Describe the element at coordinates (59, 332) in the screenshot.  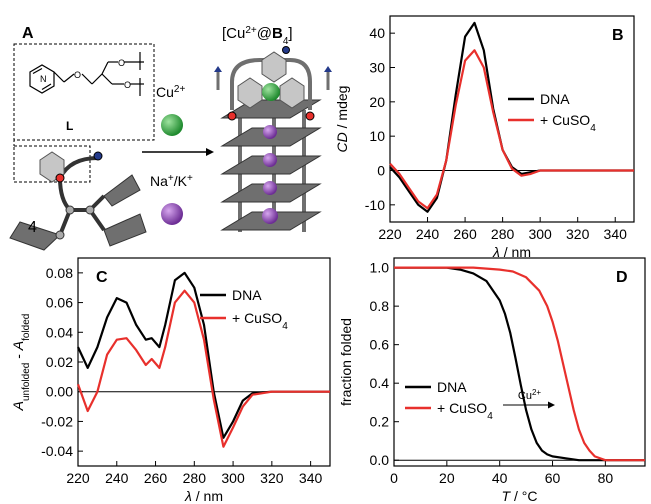
I see `y-tick-label: 0.04` at that location.